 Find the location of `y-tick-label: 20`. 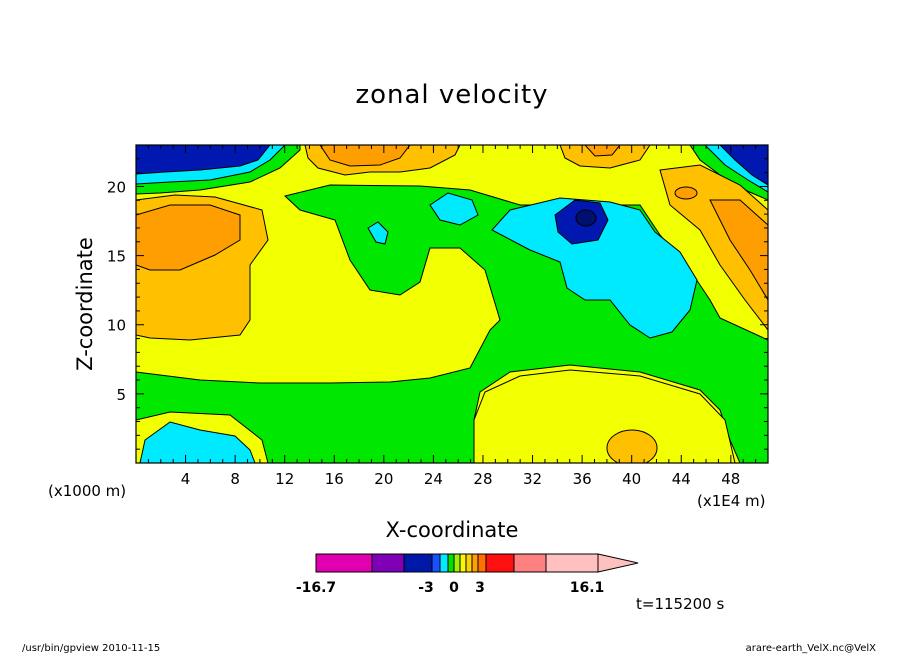

y-tick-label: 20 is located at coordinates (116, 187).